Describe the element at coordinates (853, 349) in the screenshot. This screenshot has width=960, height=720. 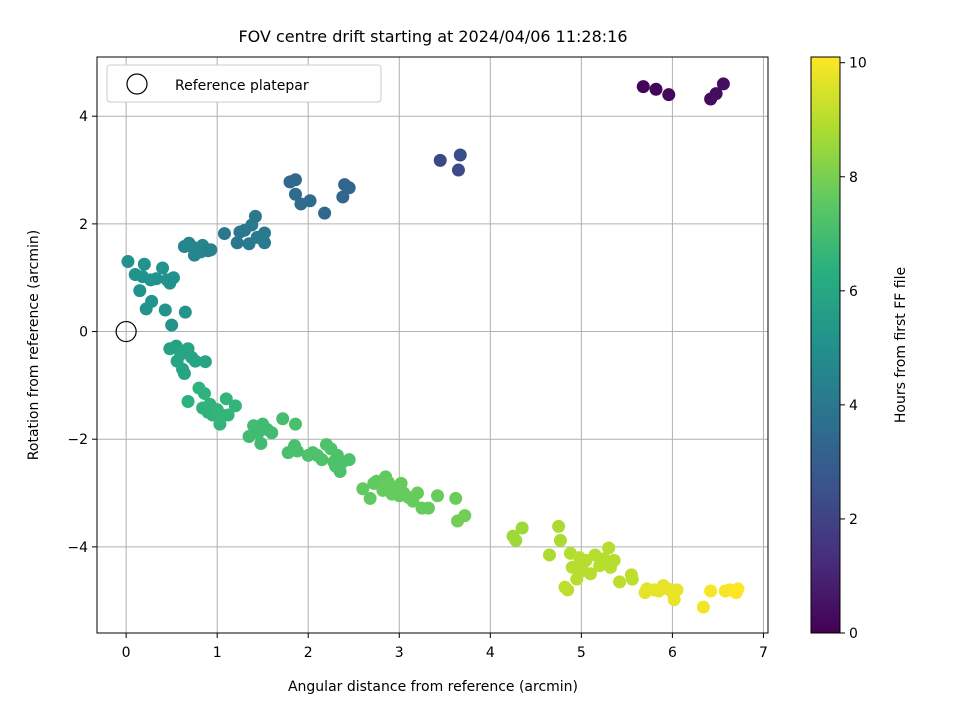
I see `colorbar-ticks: 0 2 4 6 8 10` at that location.